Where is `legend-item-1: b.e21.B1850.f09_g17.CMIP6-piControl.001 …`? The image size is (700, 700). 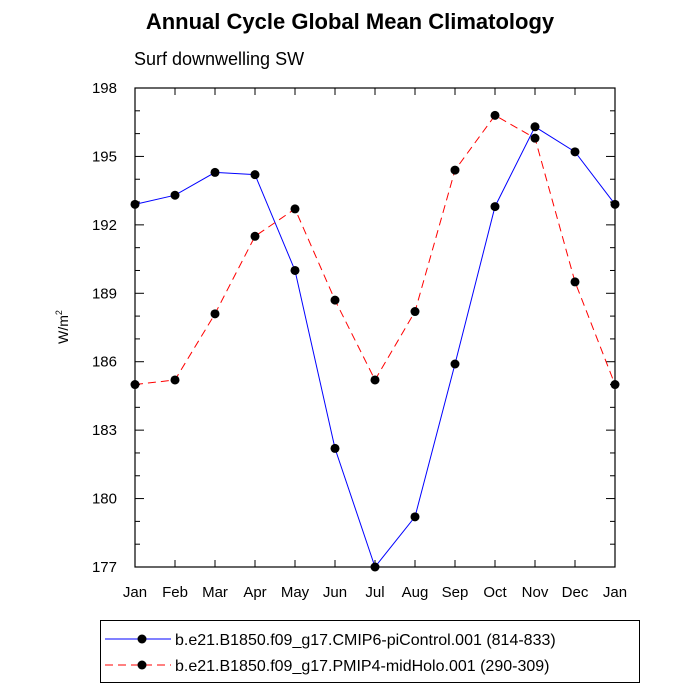
legend-item-1: b.e21.B1850.f09_g17.CMIP6-piControl.001 … is located at coordinates (330, 640).